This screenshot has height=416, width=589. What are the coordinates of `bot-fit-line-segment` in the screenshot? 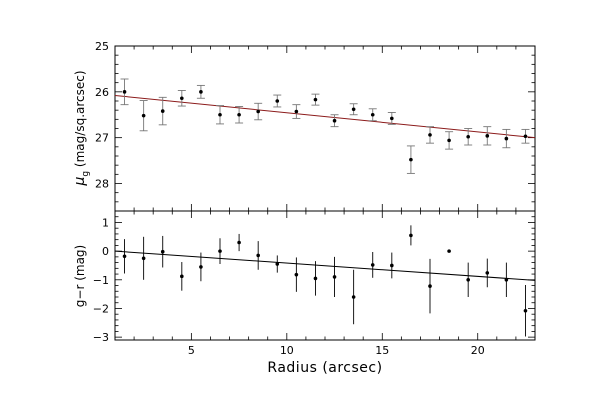 It's located at (325, 265).